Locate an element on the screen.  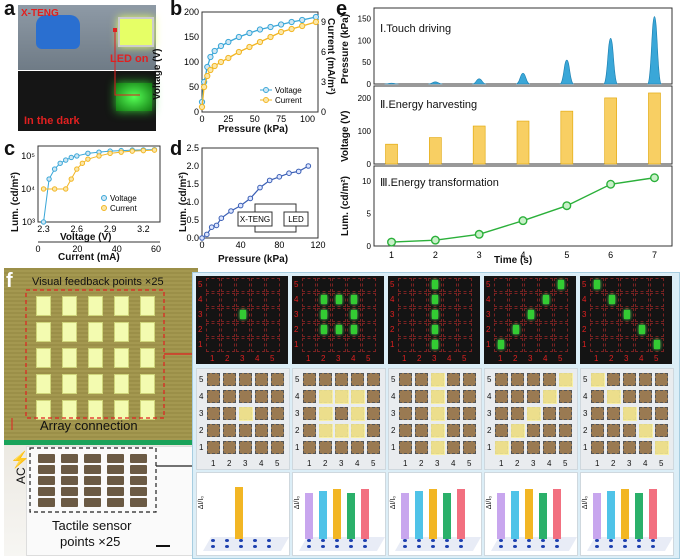
g-sensor-photo-1: 5 1 4 2 3 3 2 4 1 5 is located at coordinates (243, 419).